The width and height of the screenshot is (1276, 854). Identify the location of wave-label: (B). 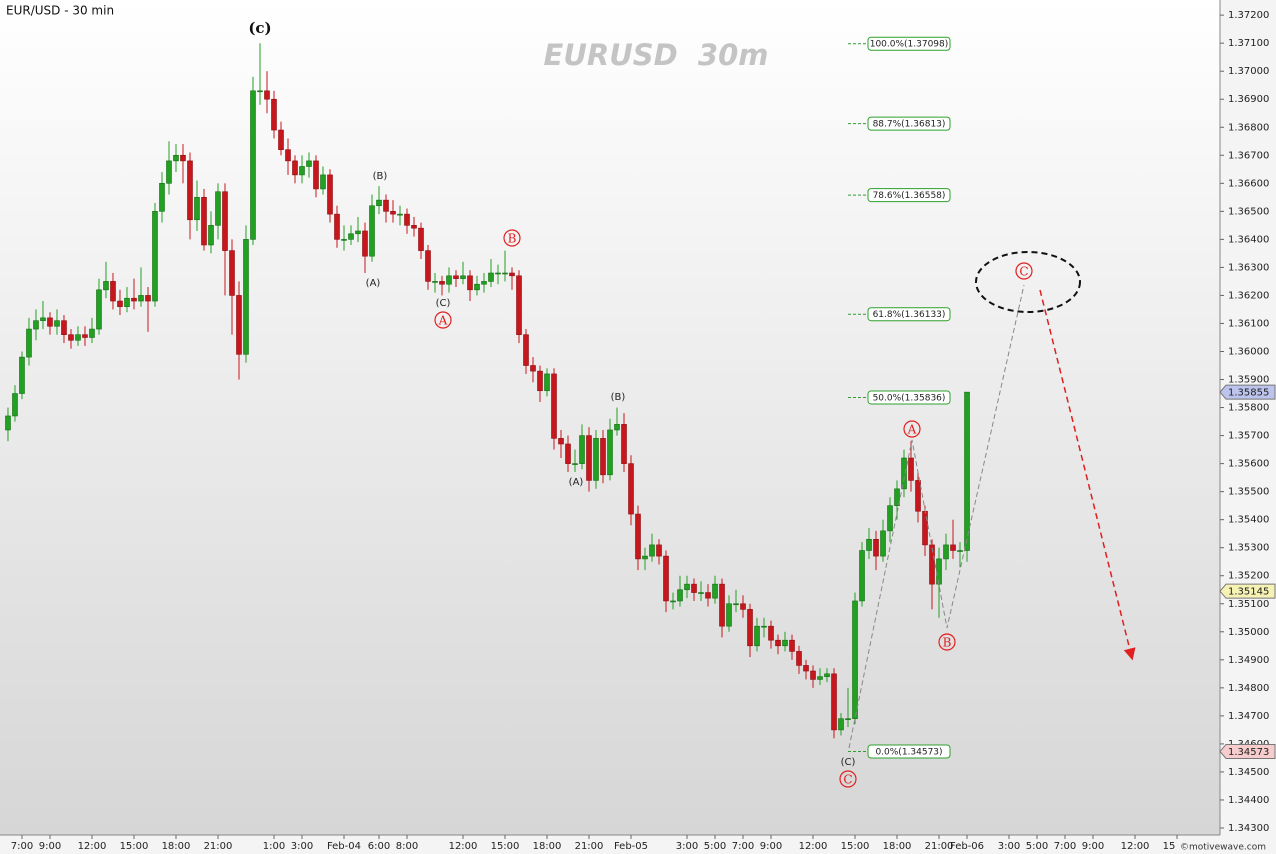
(618, 397).